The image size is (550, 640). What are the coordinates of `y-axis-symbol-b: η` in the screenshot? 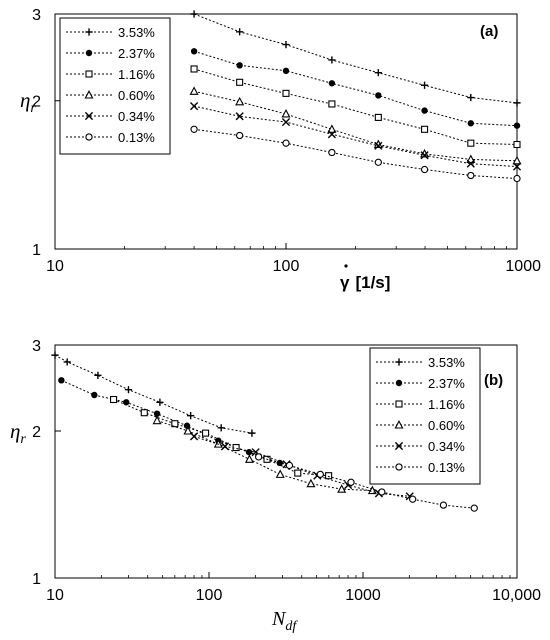 It's located at (15, 431).